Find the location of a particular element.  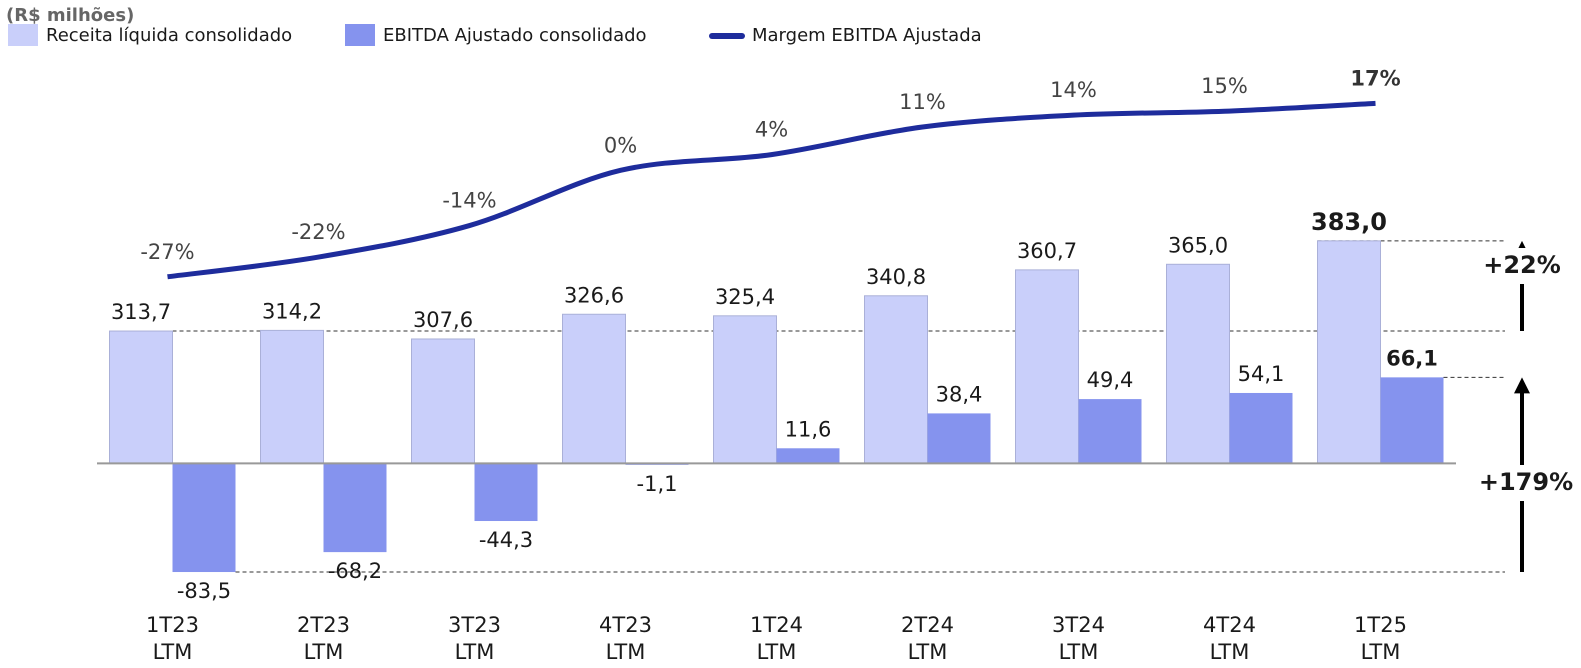

legend-label: Margem EBITDA Ajustada is located at coordinates (867, 35).